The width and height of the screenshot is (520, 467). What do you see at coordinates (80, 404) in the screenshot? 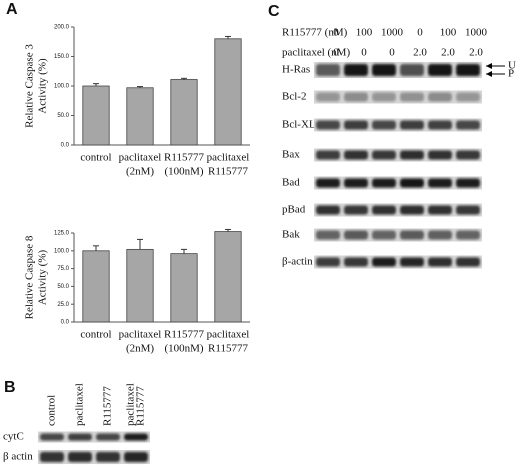
I see `lane-label: paclitaxel` at bounding box center [80, 404].